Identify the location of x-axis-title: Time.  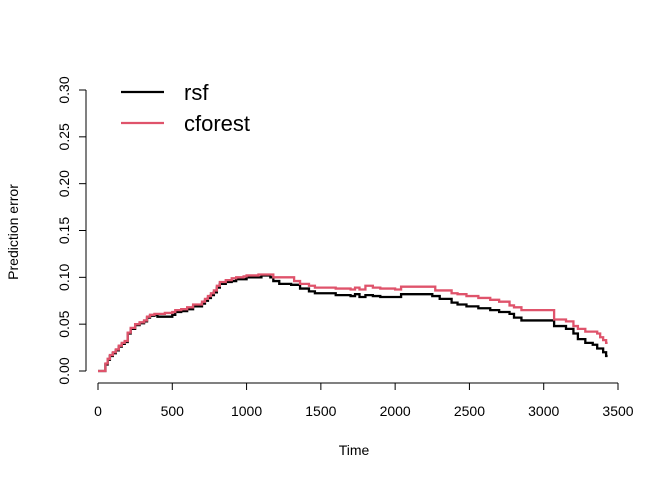
(354, 450).